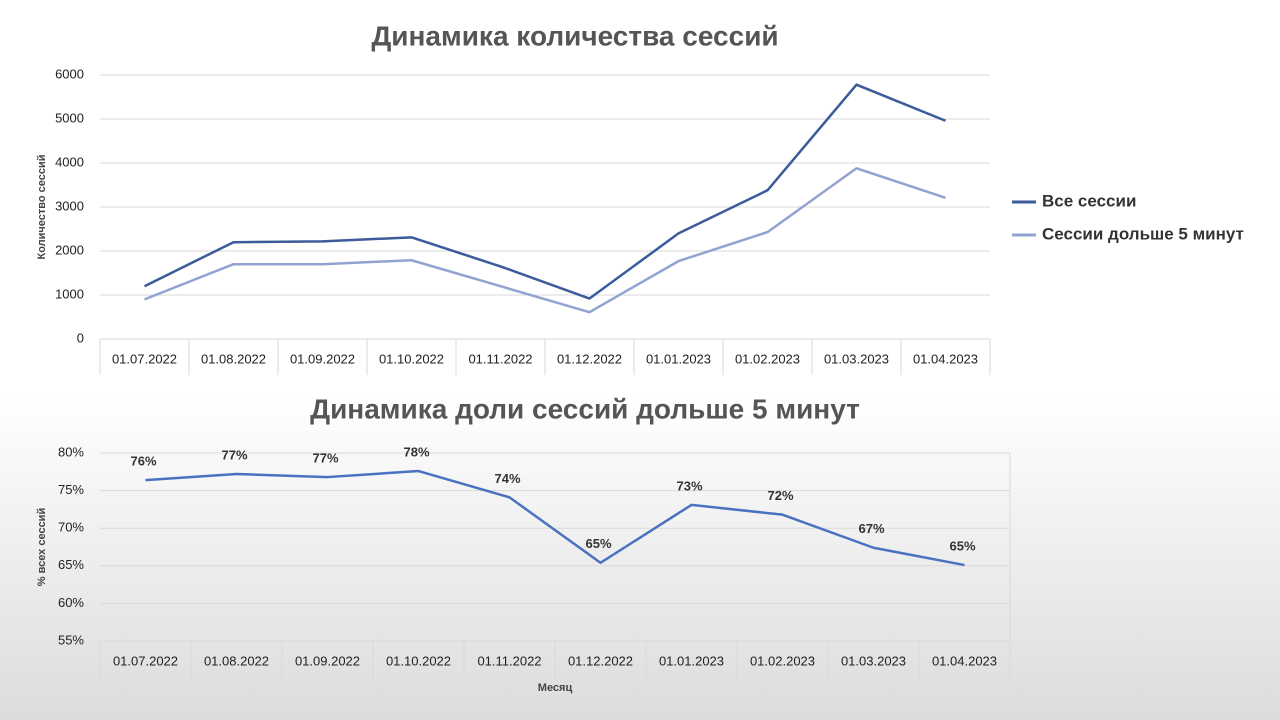  Describe the element at coordinates (69, 205) in the screenshot. I see `y-tick-label: 3000` at that location.